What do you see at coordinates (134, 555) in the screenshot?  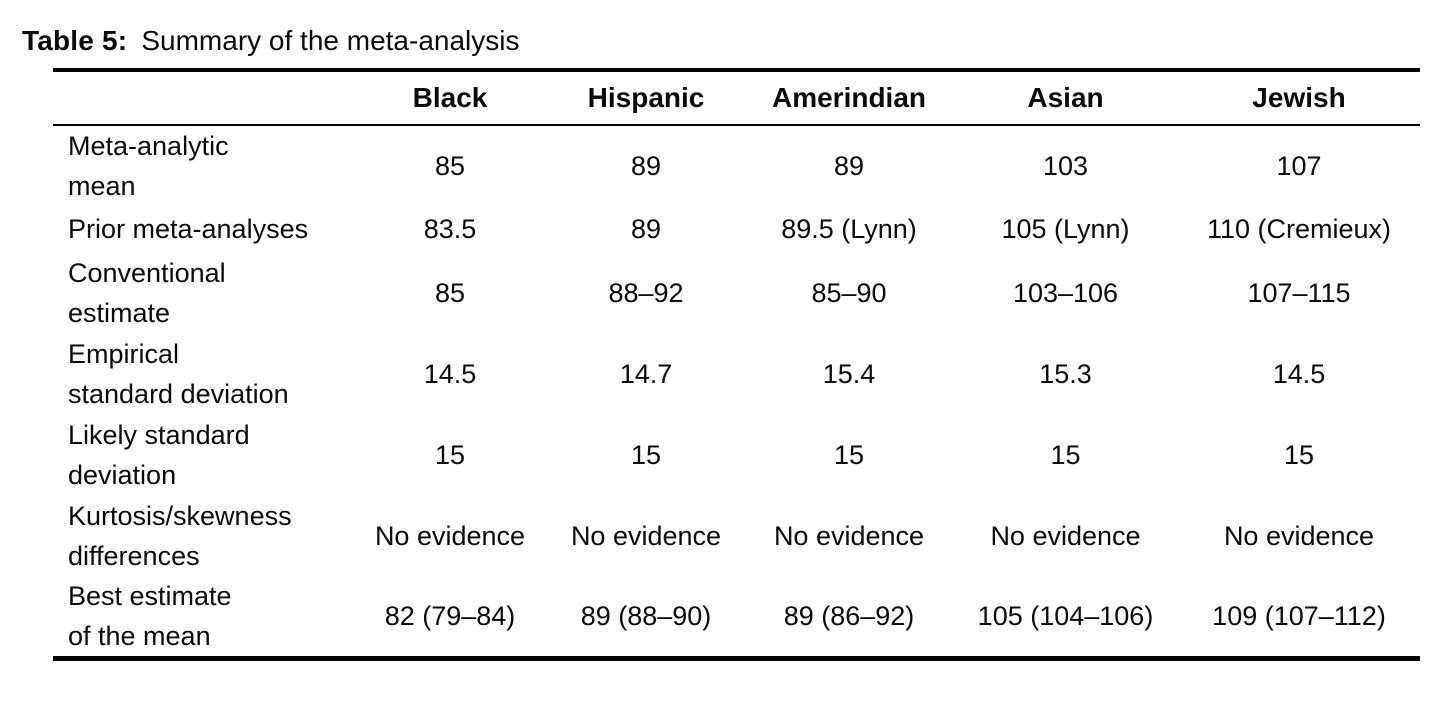 I see `row-label-line: differences` at bounding box center [134, 555].